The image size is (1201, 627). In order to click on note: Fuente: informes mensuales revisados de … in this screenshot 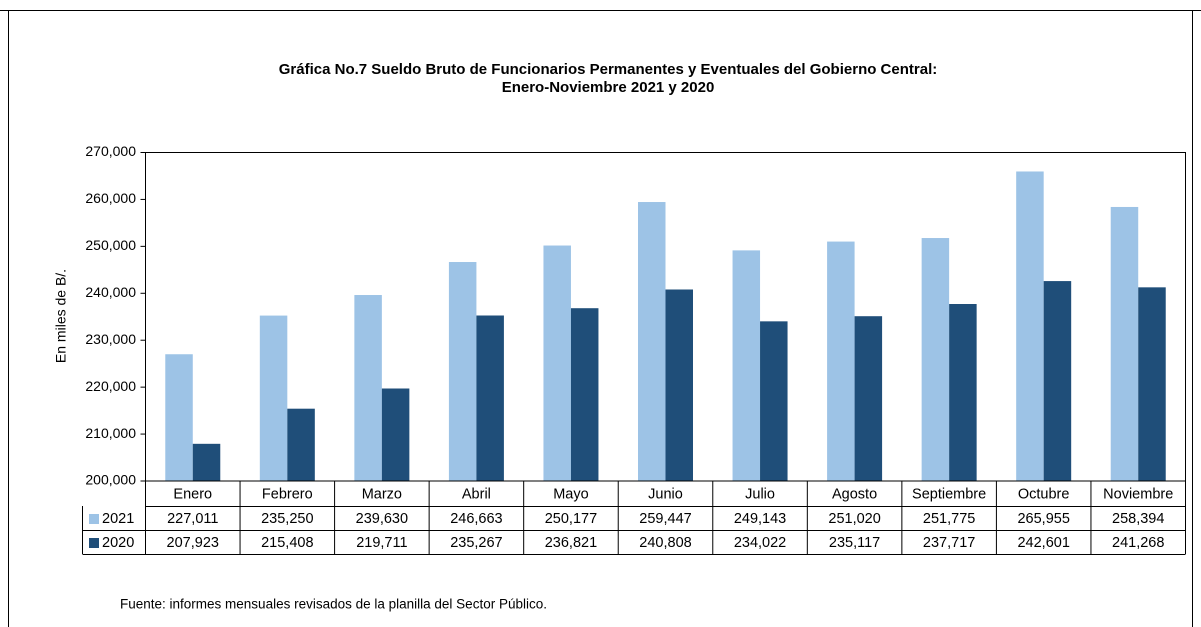, I will do `click(333, 604)`.